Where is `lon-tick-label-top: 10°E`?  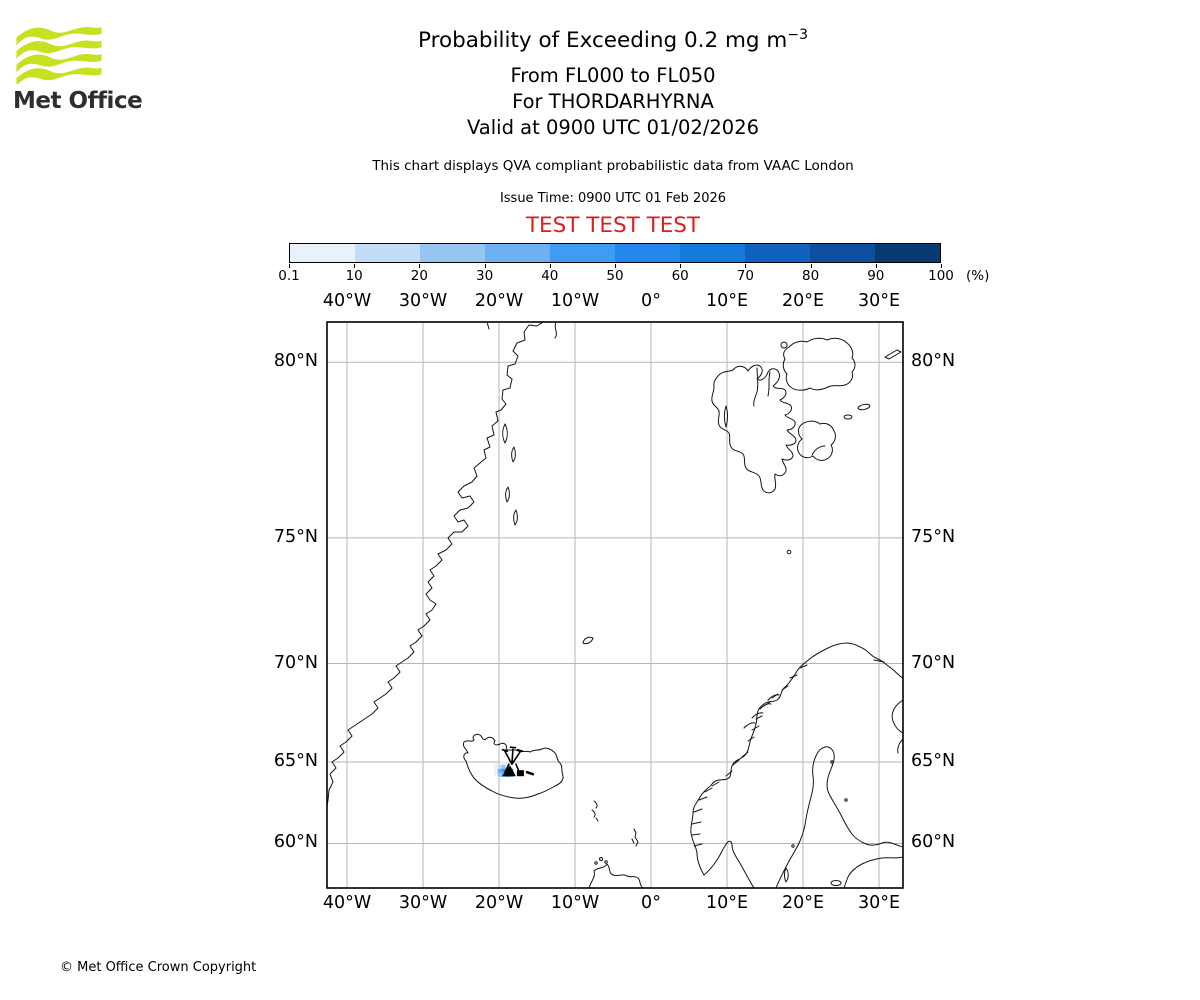
lon-tick-label-top: 10°E is located at coordinates (727, 301).